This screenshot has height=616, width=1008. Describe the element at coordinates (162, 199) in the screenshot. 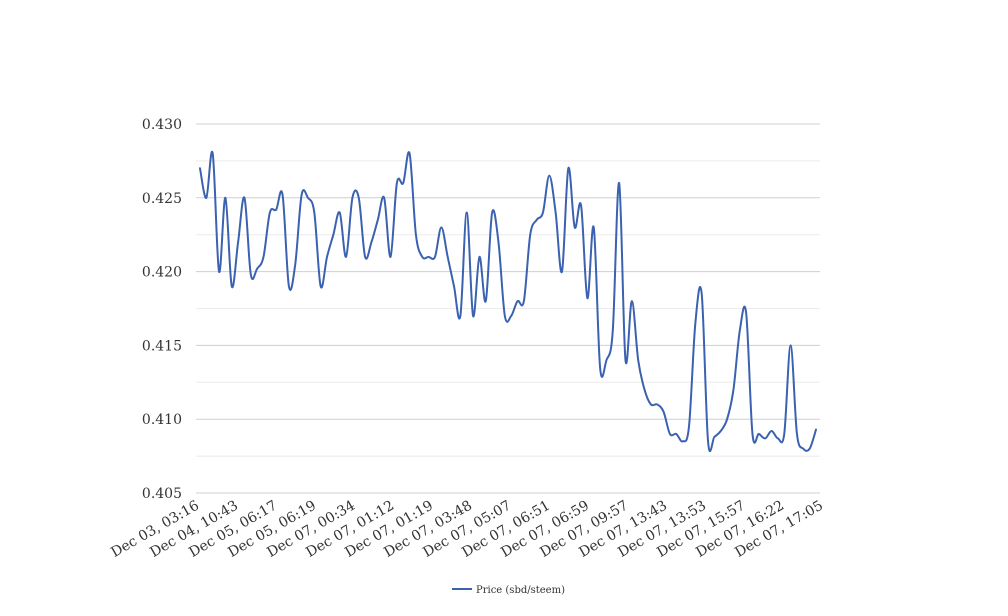

I see `y-tick-label: 0.425` at that location.